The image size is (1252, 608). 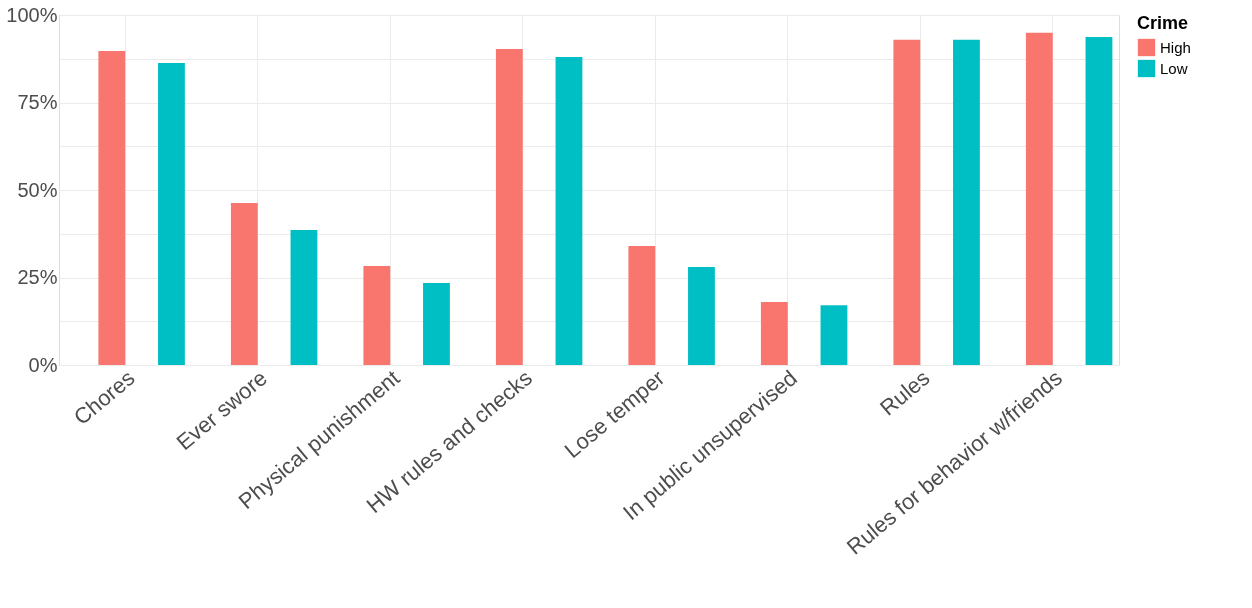 I want to click on legend-title: Crime, so click(x=1163, y=23).